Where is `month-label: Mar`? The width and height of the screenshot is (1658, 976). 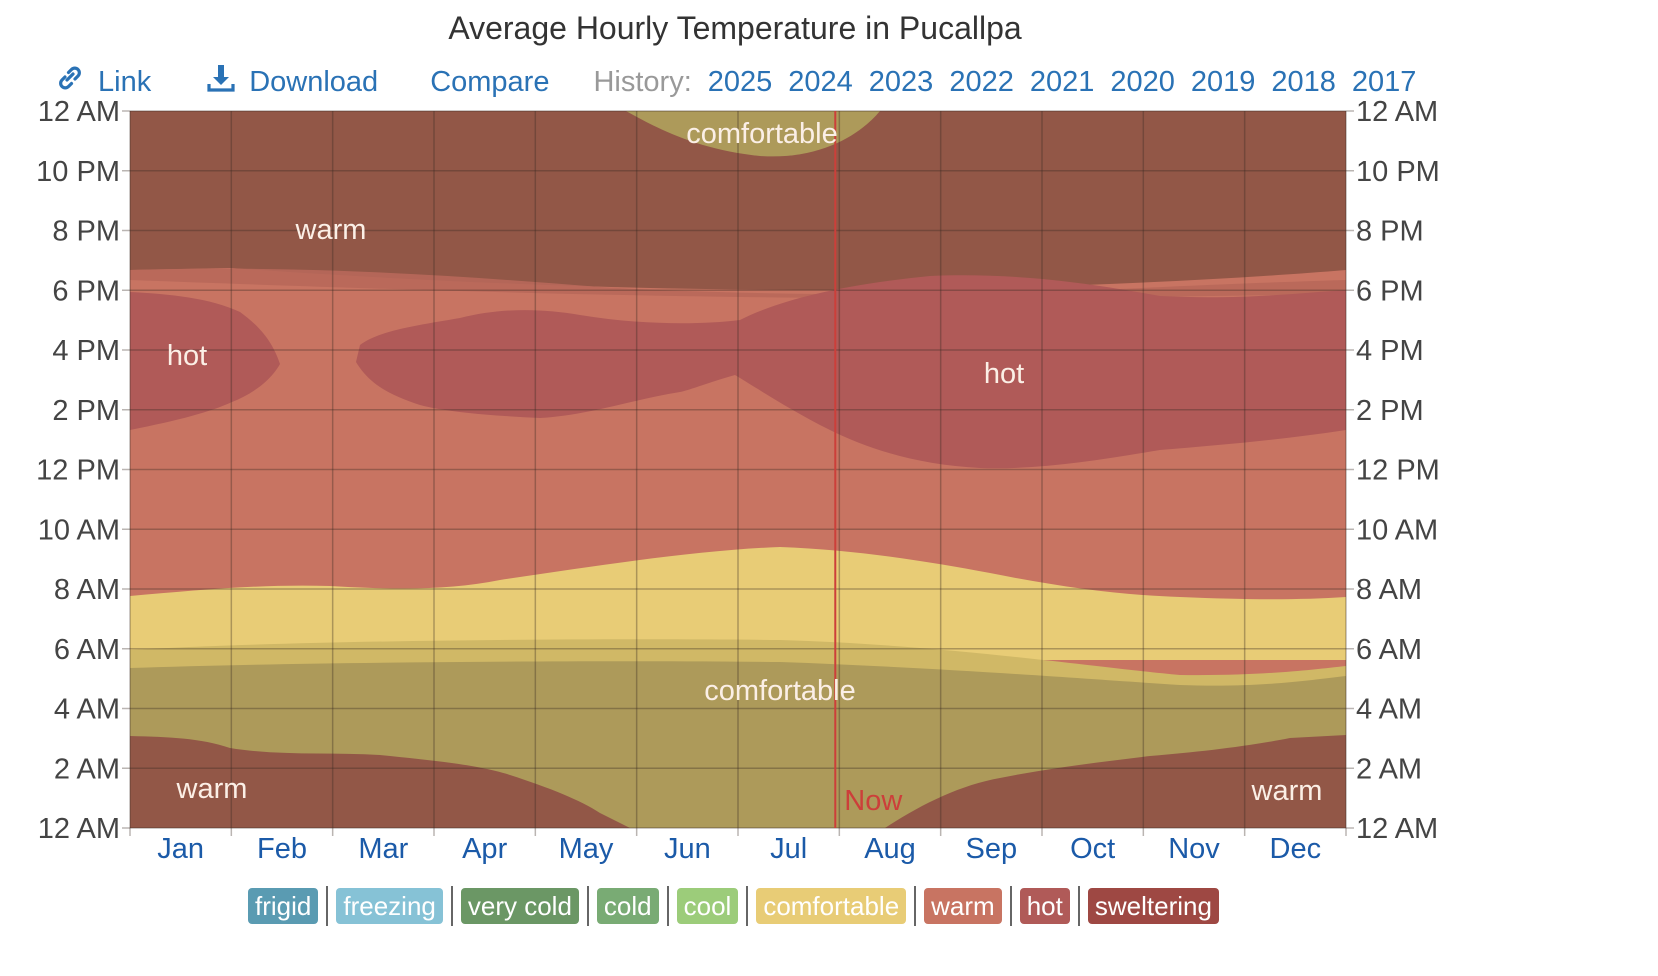 month-label: Mar is located at coordinates (383, 849).